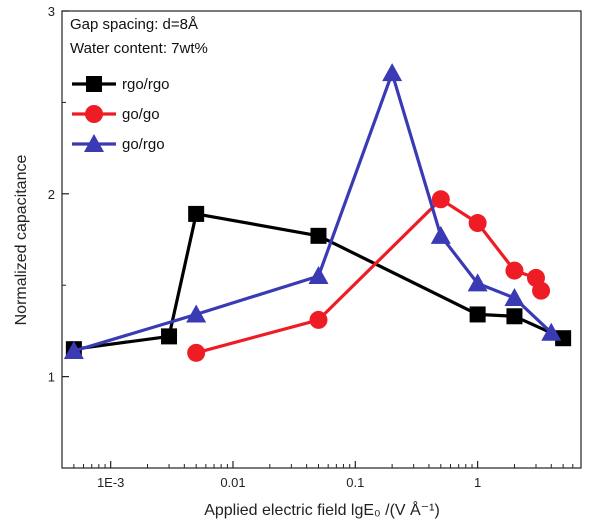 The image size is (600, 531). What do you see at coordinates (94, 143) in the screenshot?
I see `legend-marker-go-rgo` at bounding box center [94, 143].